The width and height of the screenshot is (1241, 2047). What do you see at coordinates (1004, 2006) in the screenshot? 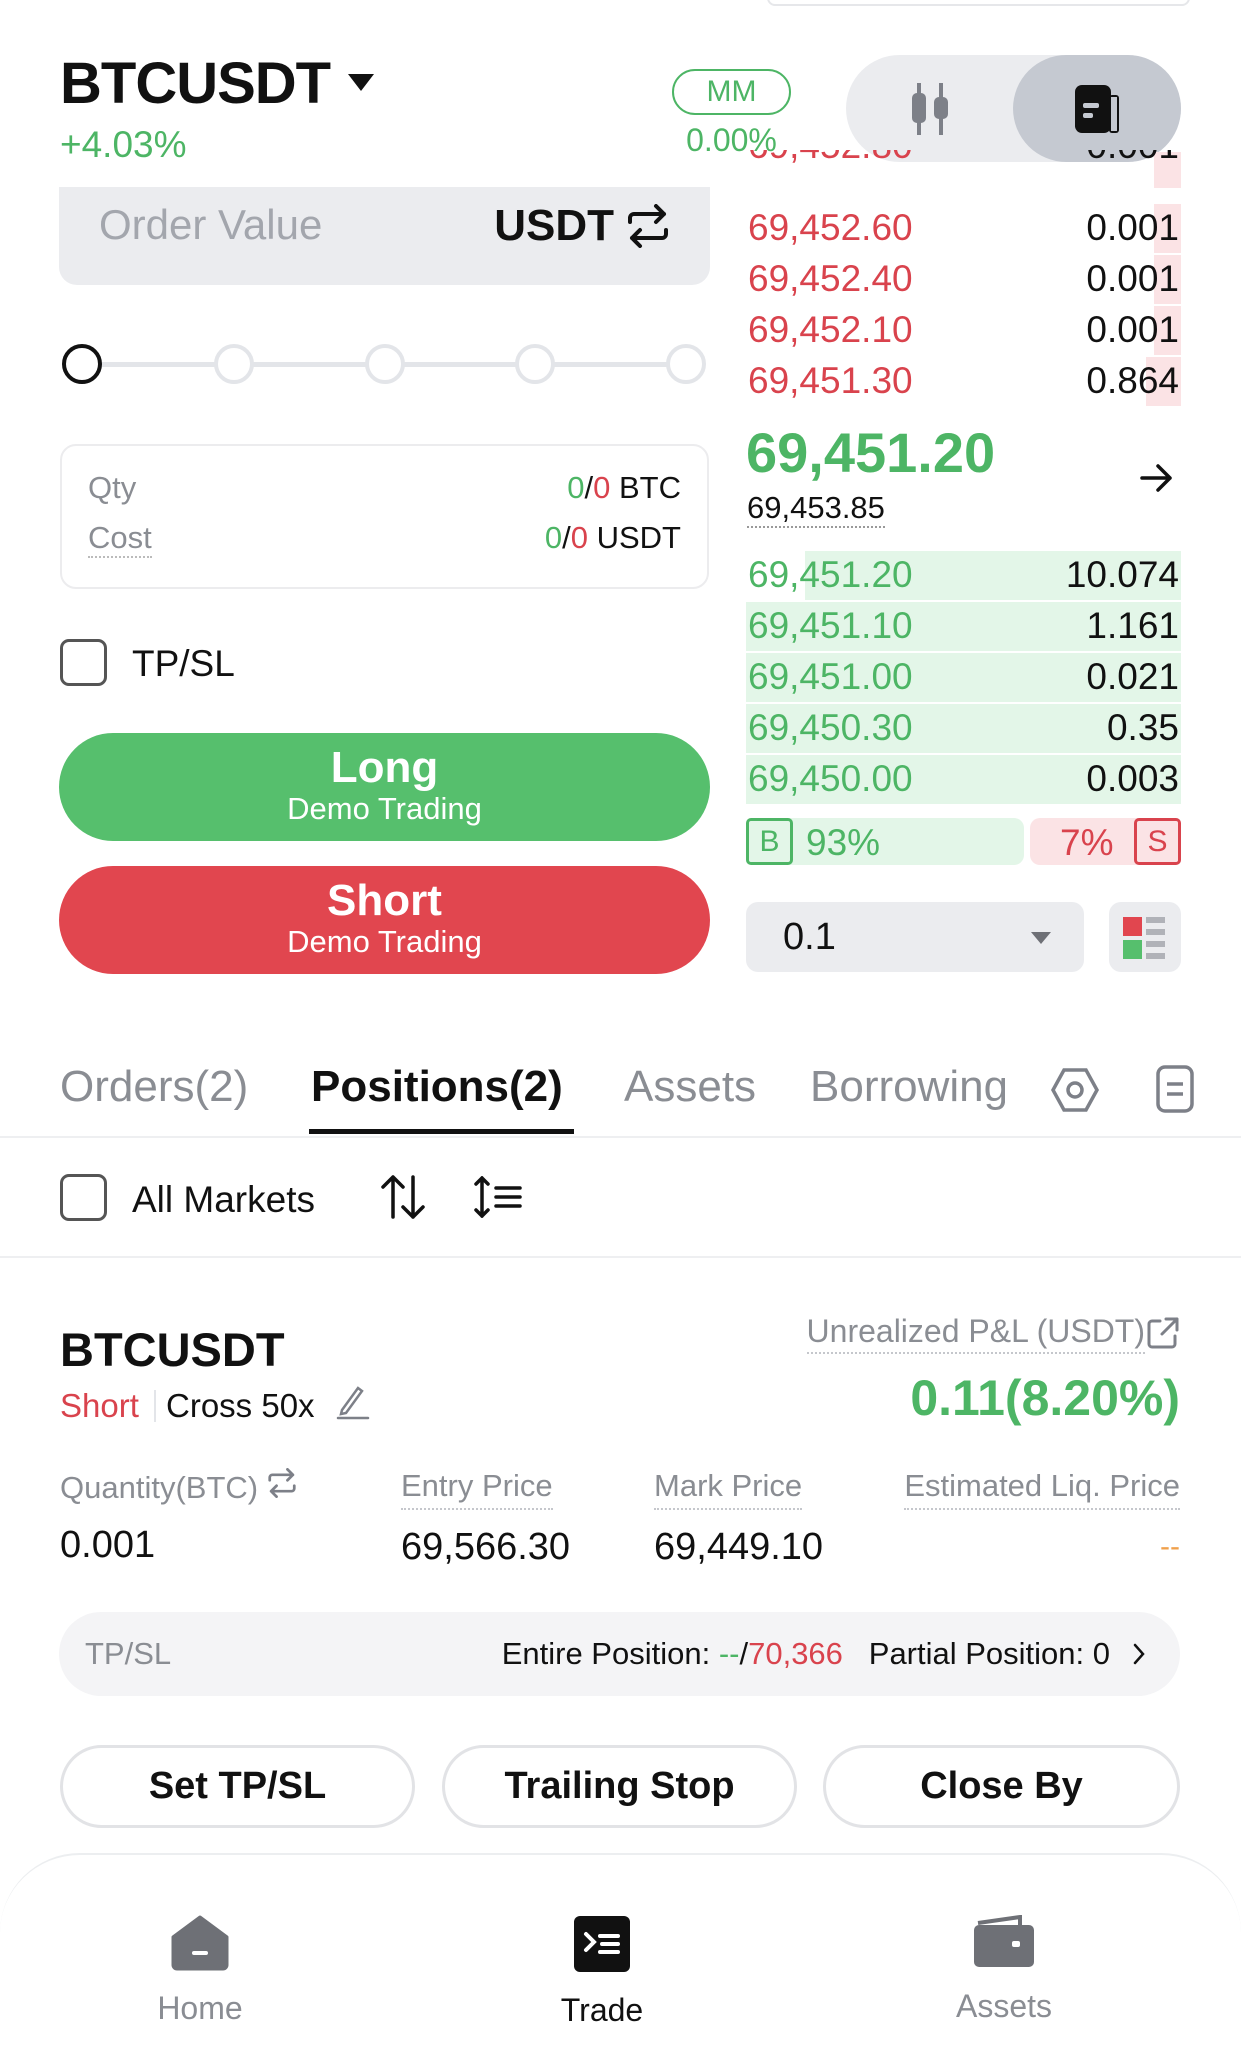
I see `nav-assets-label: Assets` at bounding box center [1004, 2006].